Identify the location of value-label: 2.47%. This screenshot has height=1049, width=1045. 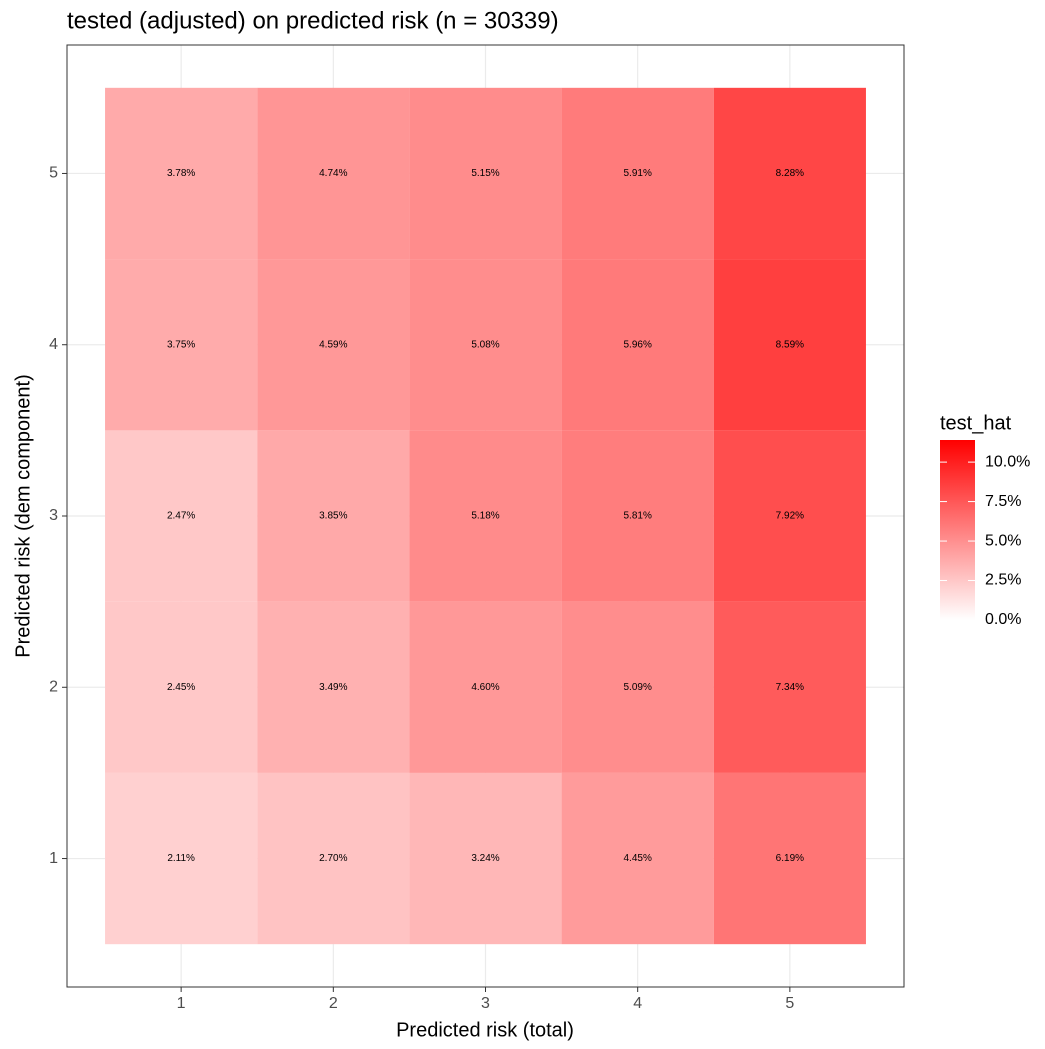
(181, 516).